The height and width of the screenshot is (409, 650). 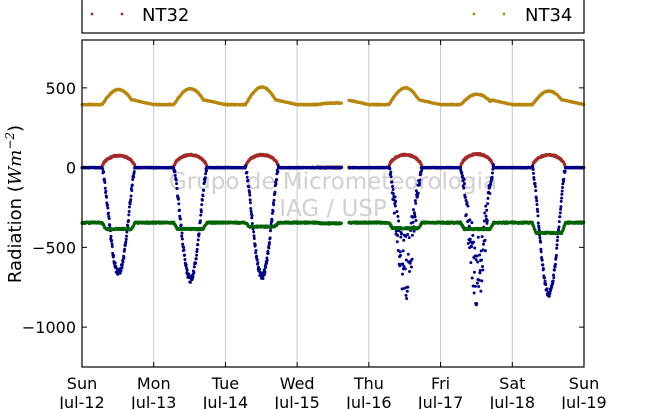 What do you see at coordinates (333, 96) in the screenshot?
I see `series-NT34` at bounding box center [333, 96].